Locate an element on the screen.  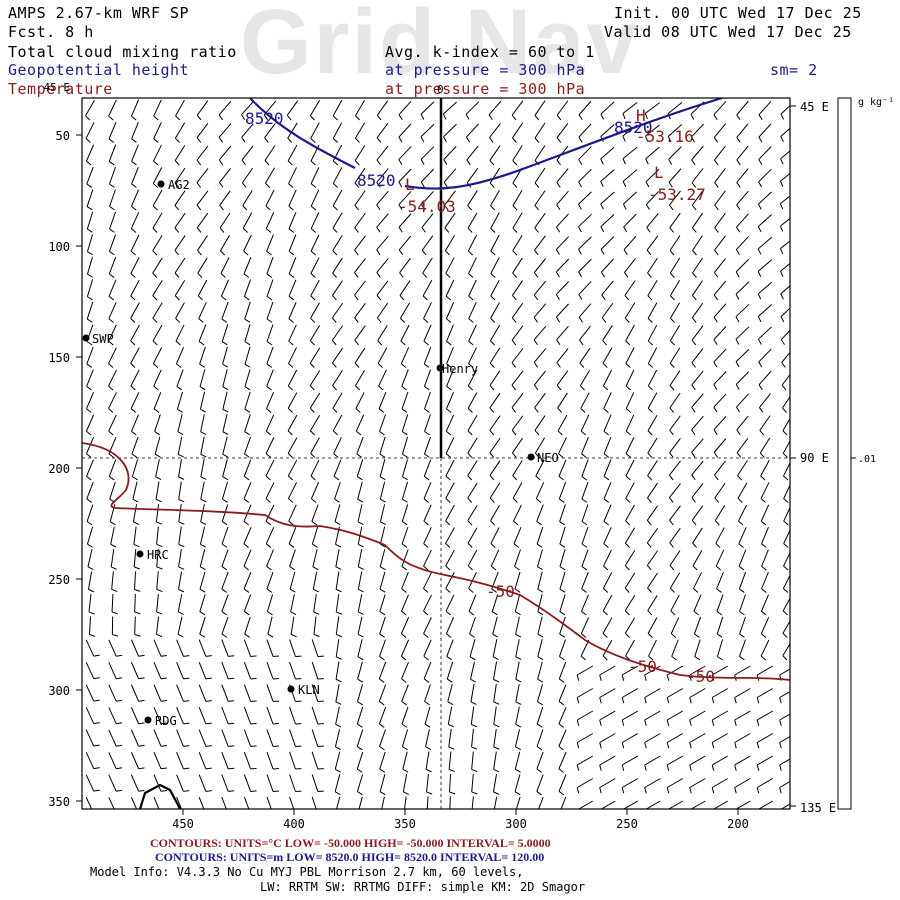
station-henry: Henry is located at coordinates (457, 369).